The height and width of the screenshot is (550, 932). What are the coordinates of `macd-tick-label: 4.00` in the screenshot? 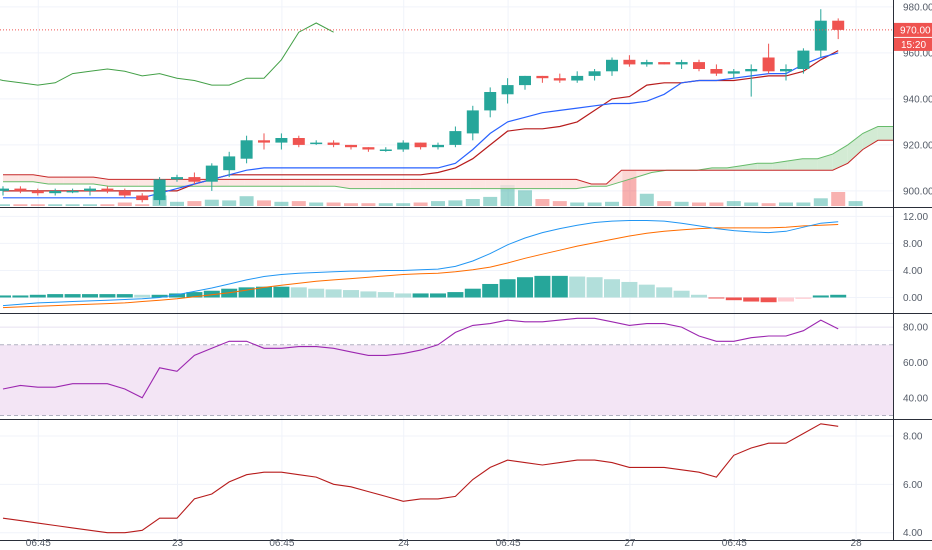 It's located at (913, 271).